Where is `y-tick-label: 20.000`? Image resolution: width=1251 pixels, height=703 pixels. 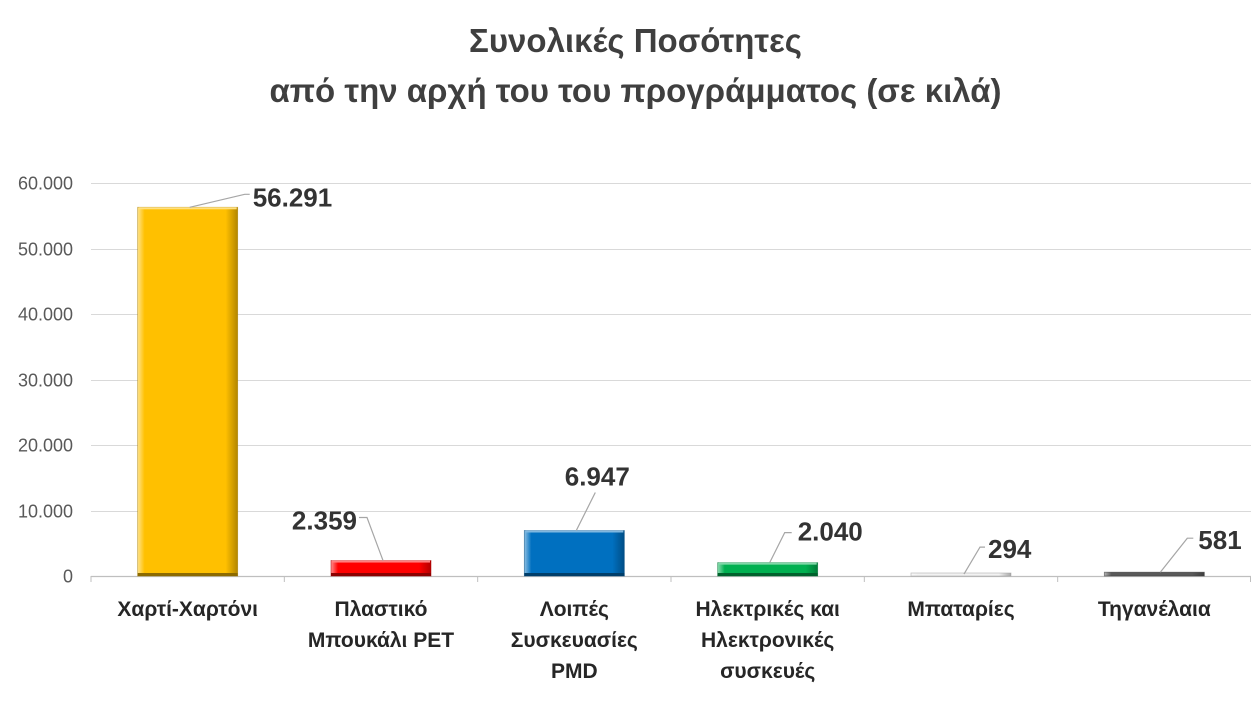
y-tick-label: 20.000 is located at coordinates (45, 446).